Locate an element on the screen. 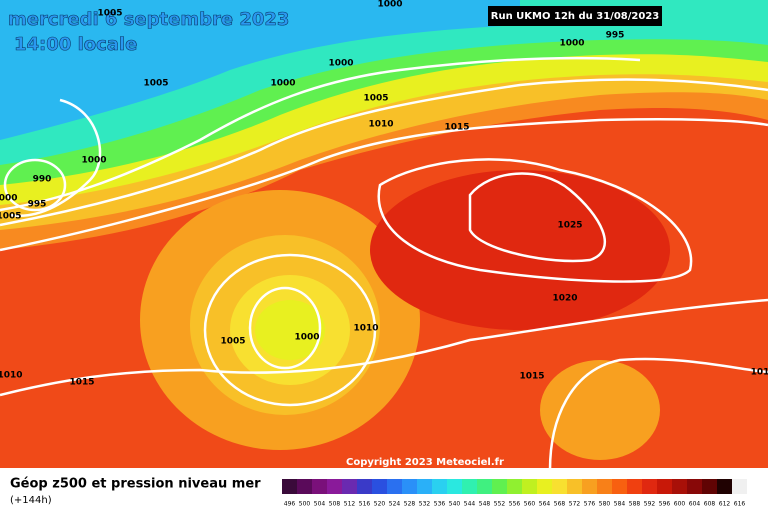 The width and height of the screenshot is (768, 516). isobar-label: 101 is located at coordinates (759, 373).